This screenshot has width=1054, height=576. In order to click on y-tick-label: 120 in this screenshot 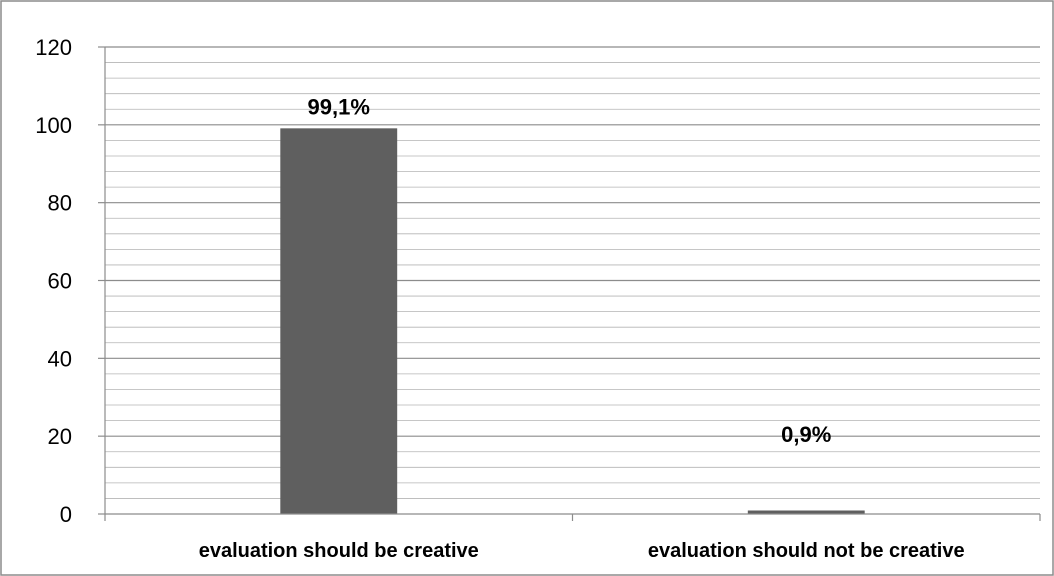, I will do `click(53, 47)`.